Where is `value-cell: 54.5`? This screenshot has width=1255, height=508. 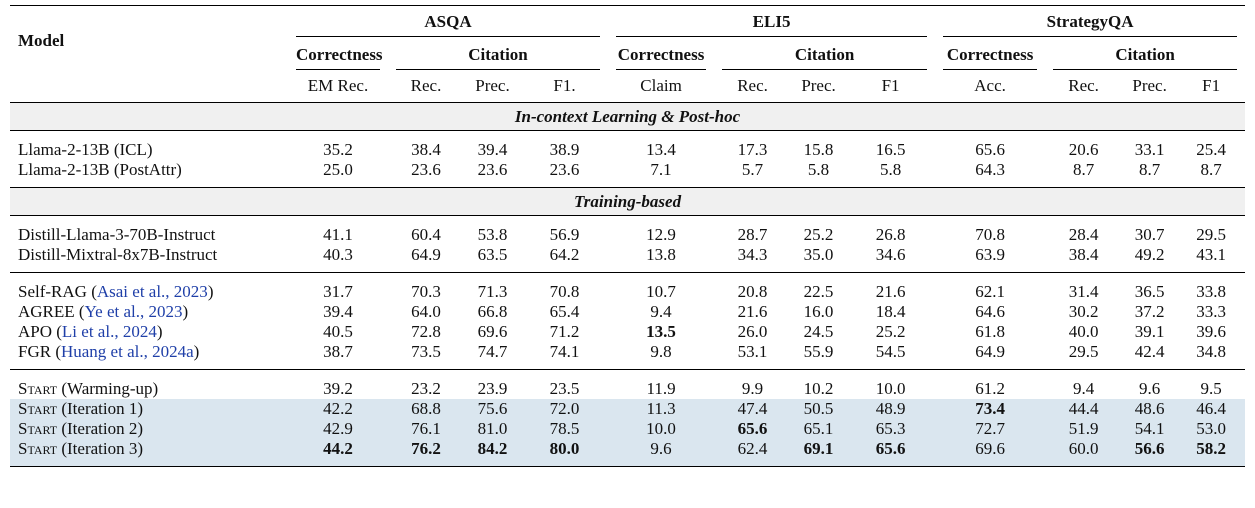
value-cell: 54.5 is located at coordinates (890, 351).